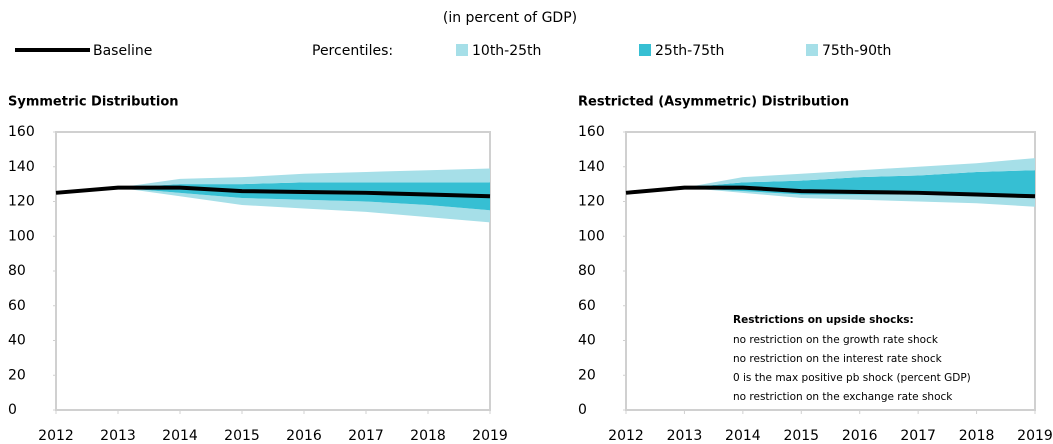 This screenshot has height=444, width=1053. Describe the element at coordinates (856, 51) in the screenshot. I see `legend-label: 75th-90th` at that location.